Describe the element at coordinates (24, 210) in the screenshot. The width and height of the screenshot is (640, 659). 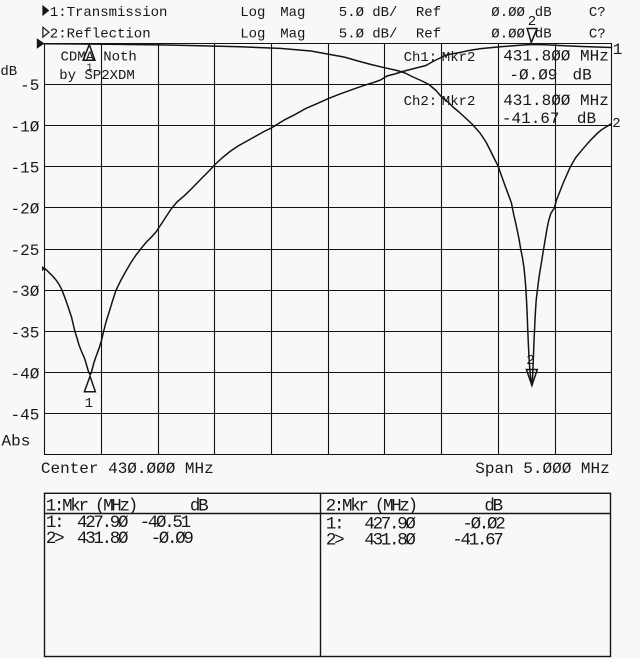
I see `svg-text: -2Ø` at that location.